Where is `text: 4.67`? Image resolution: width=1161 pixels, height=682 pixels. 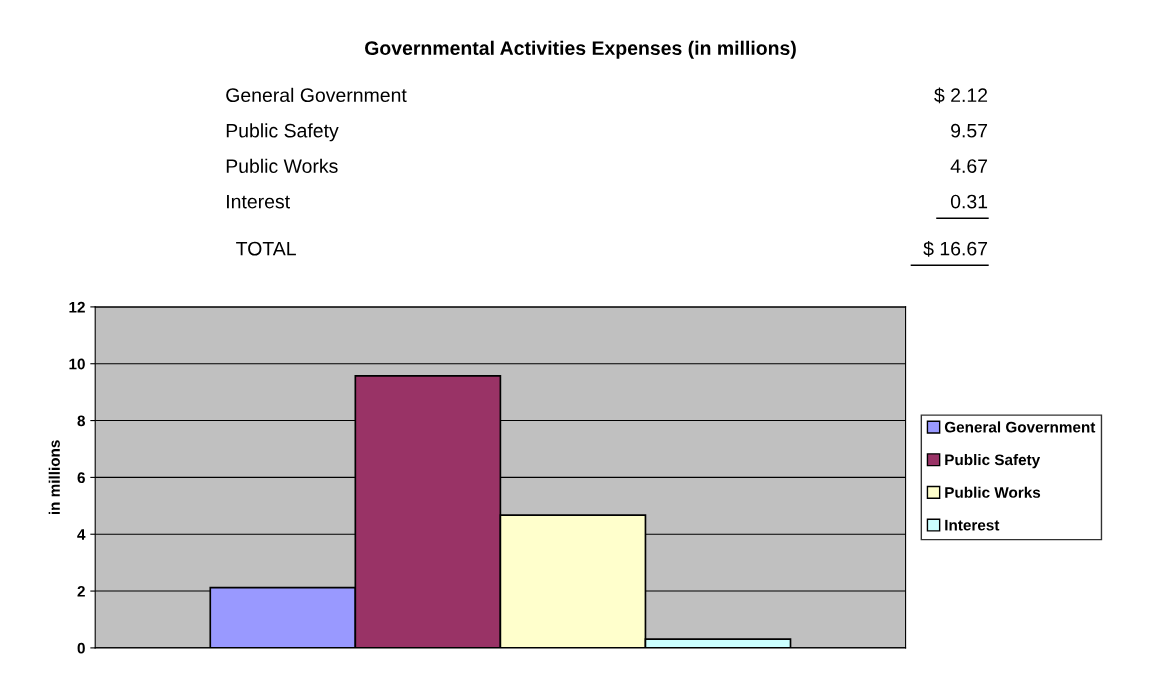
text: 4.67 is located at coordinates (969, 166).